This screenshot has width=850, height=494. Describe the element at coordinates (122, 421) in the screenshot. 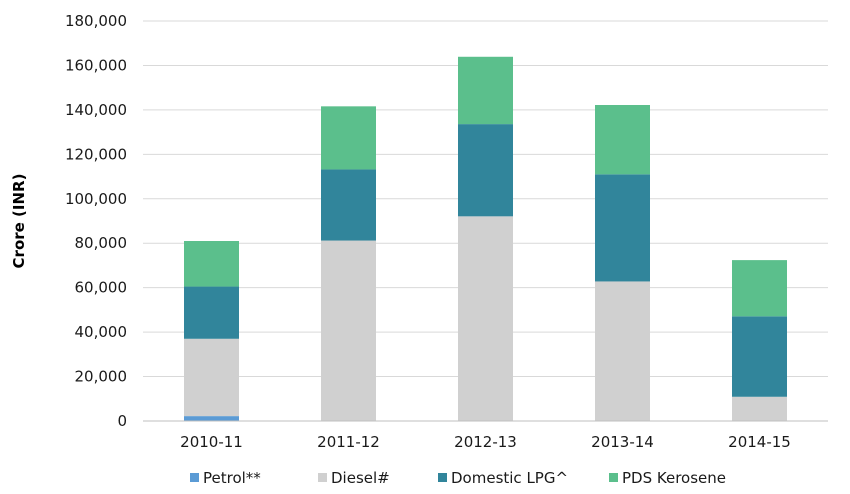

I see `y-tick-label: 0` at that location.